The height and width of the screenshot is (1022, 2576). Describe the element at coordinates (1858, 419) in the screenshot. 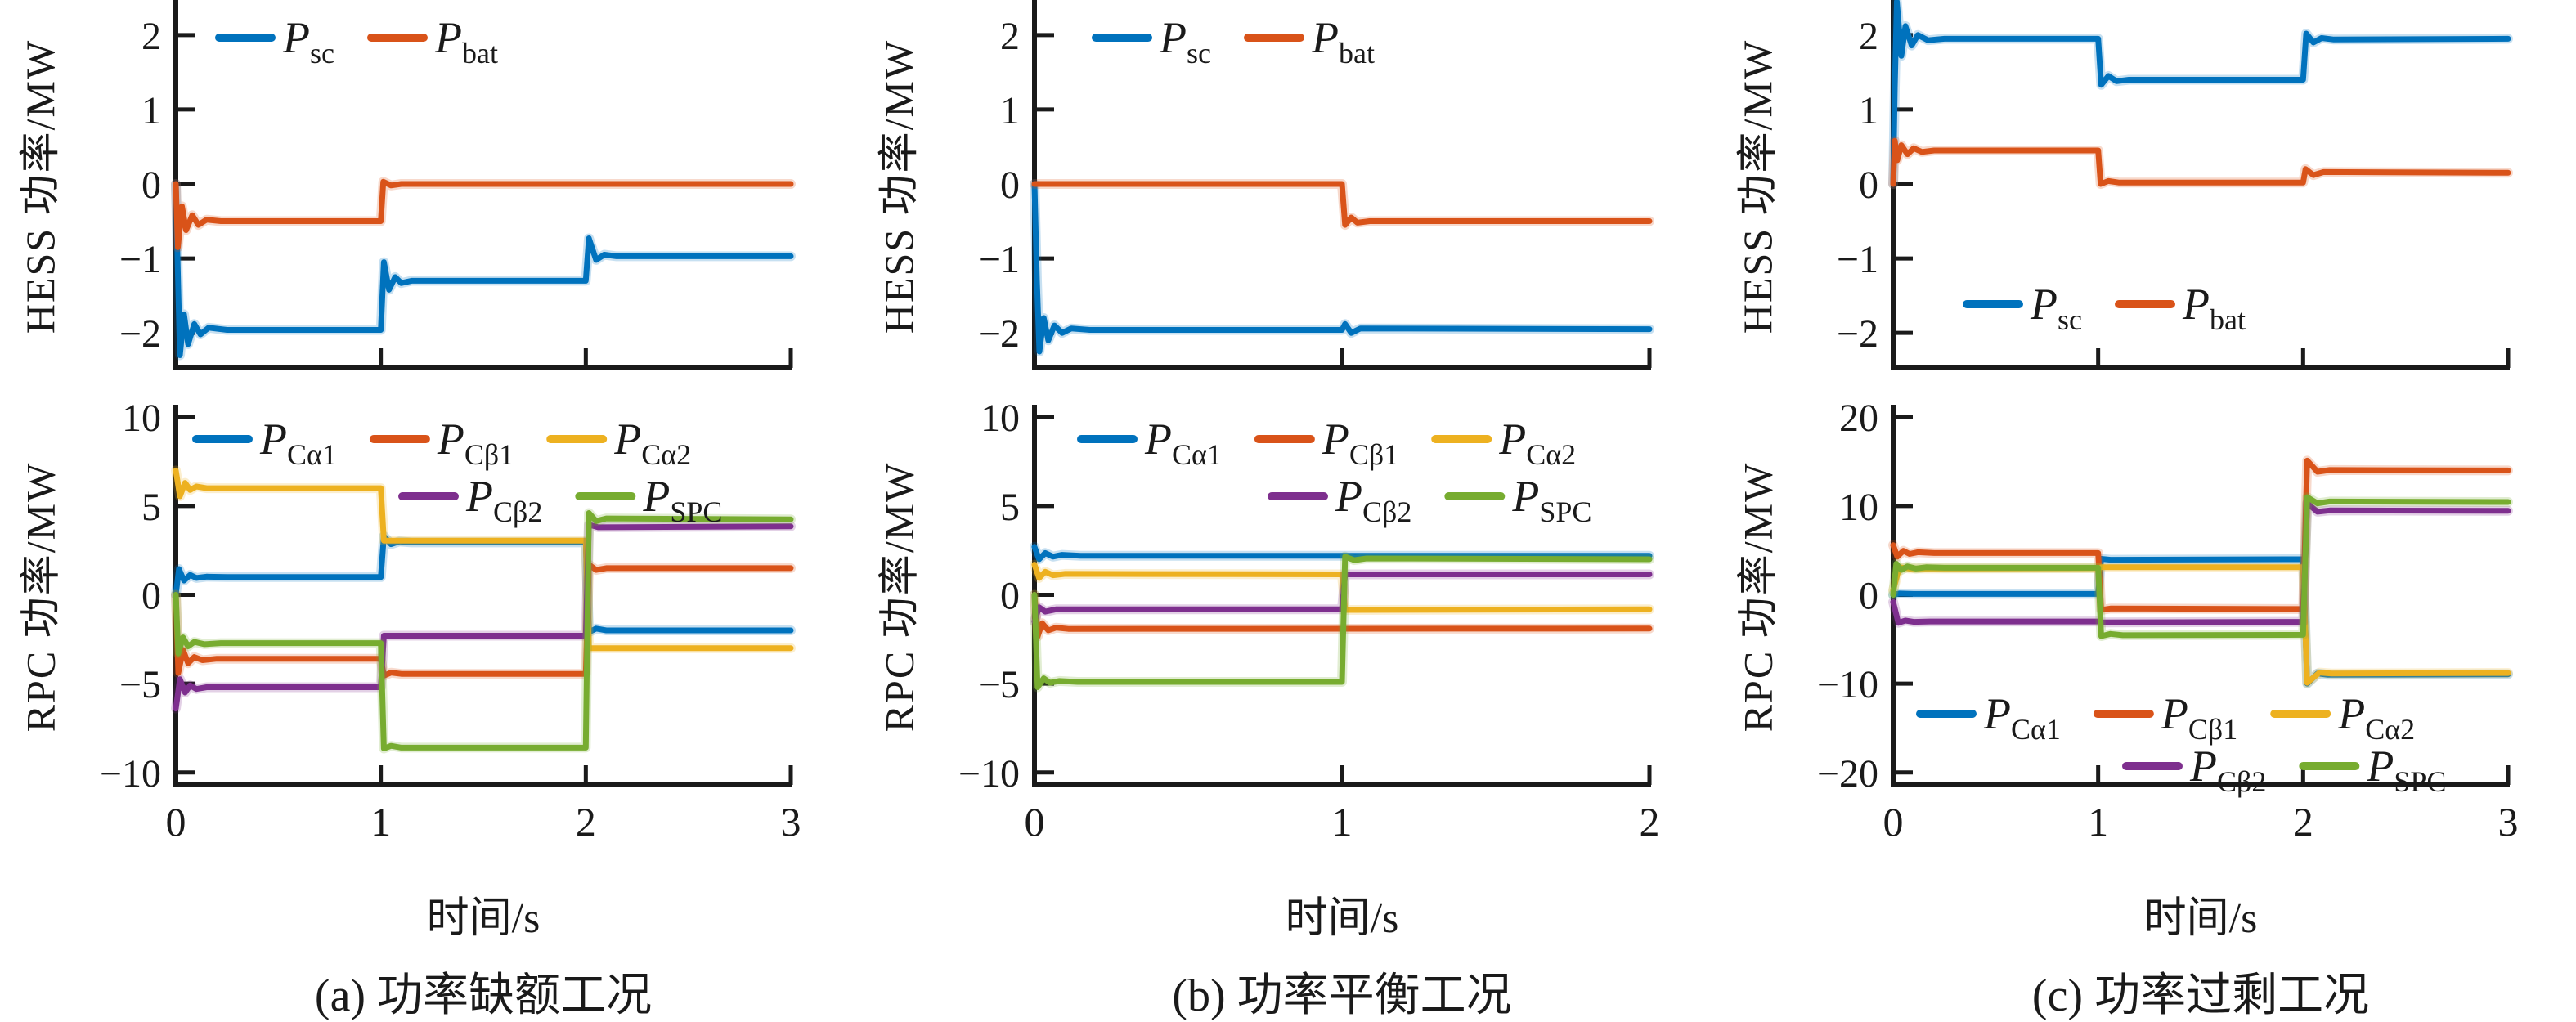

I see `y-tick-label: 20` at that location.